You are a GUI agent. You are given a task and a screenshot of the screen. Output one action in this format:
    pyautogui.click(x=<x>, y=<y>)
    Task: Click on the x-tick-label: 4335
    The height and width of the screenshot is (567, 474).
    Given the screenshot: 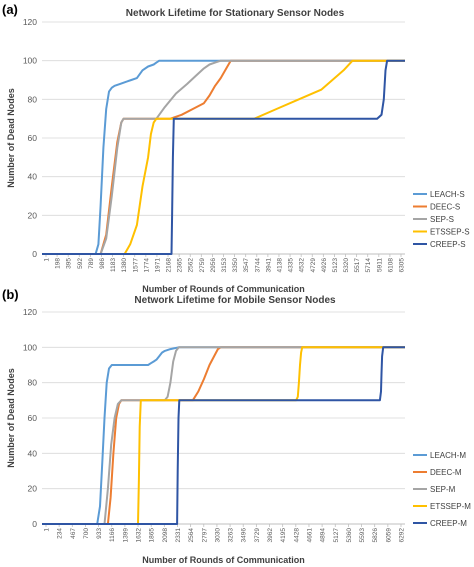 What is the action you would take?
    pyautogui.click(x=291, y=265)
    